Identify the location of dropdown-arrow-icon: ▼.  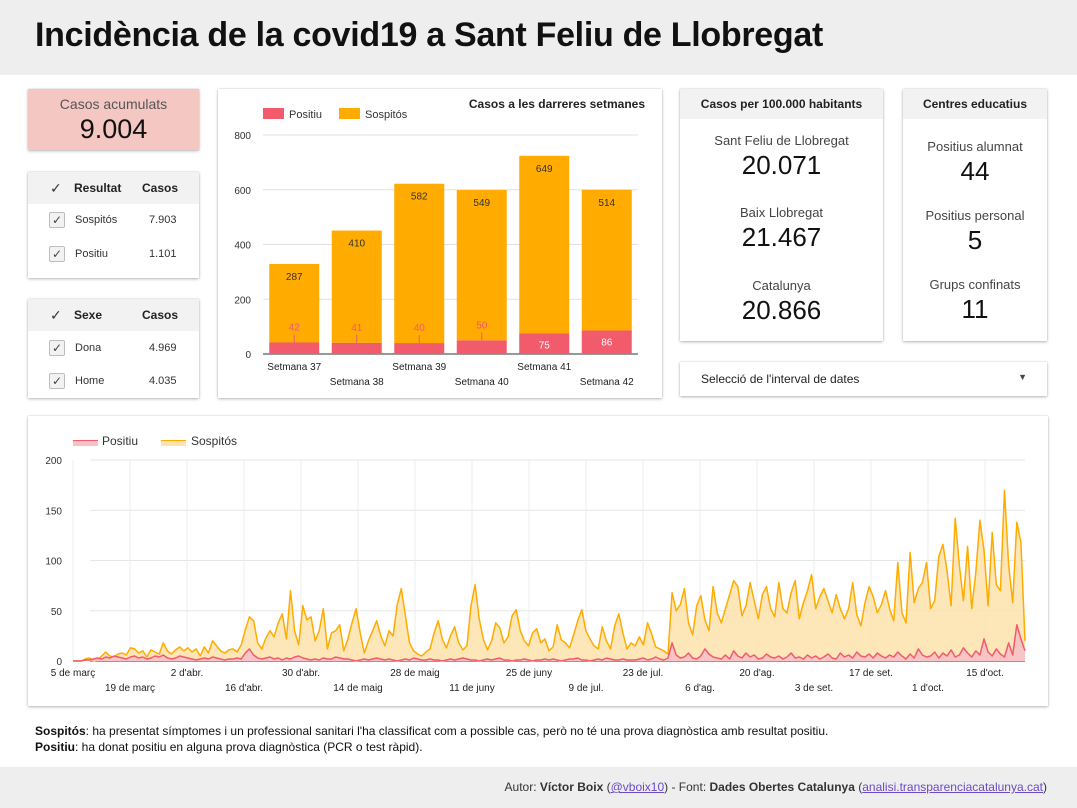
(1022, 377).